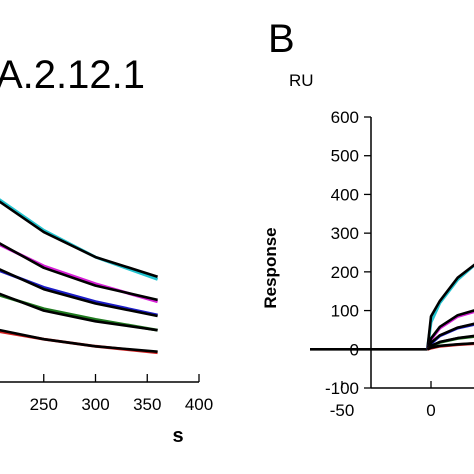 This screenshot has height=474, width=474. What do you see at coordinates (342, 410) in the screenshot?
I see `panel-b-x-tick-label: -50` at bounding box center [342, 410].